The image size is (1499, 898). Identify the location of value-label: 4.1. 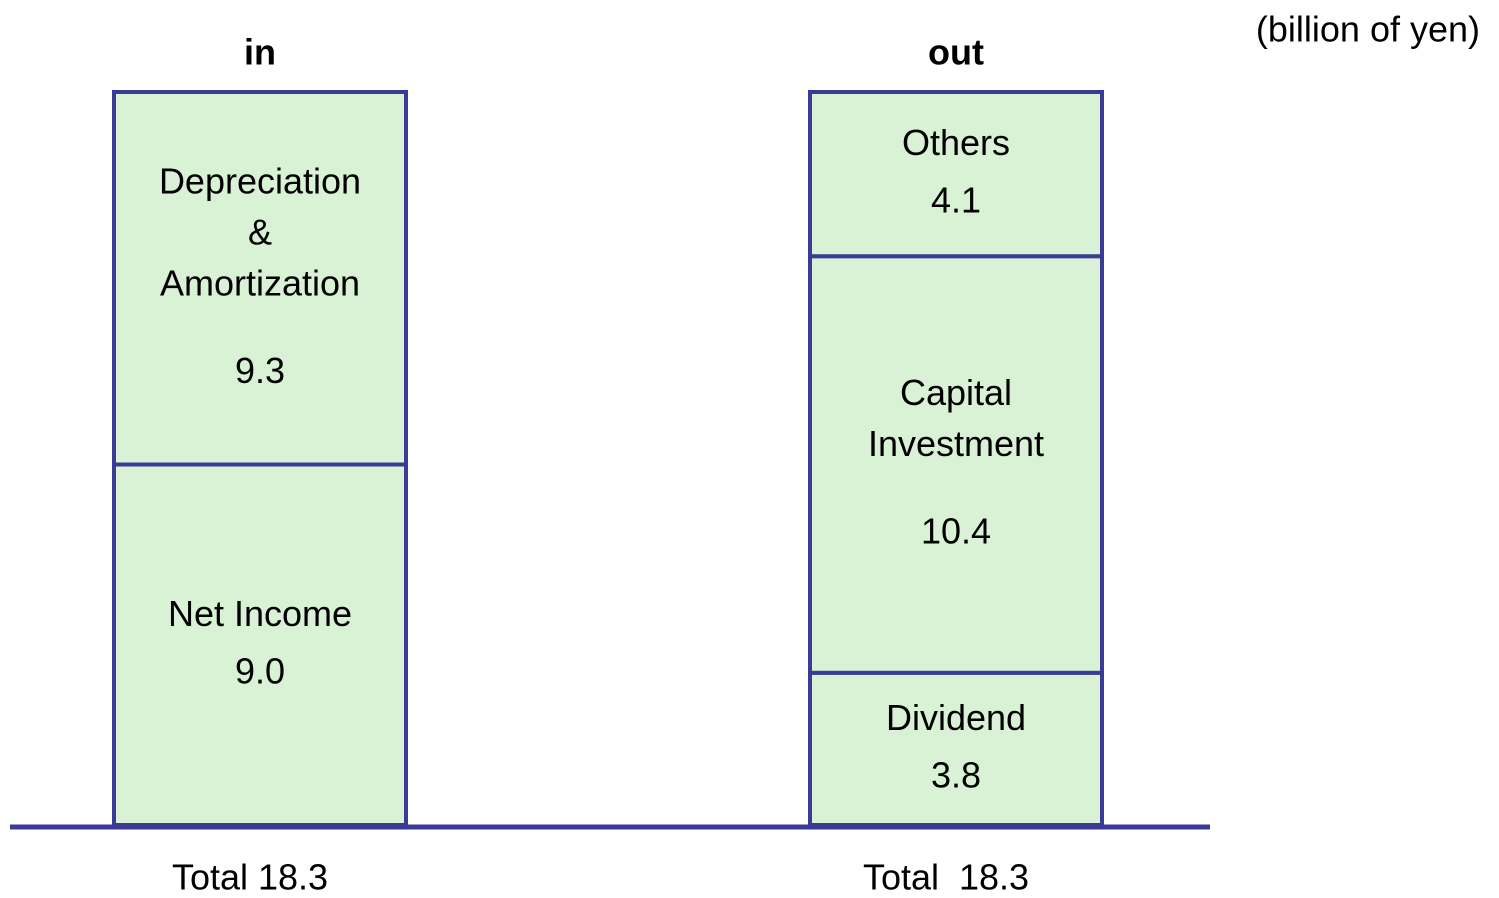
(956, 200).